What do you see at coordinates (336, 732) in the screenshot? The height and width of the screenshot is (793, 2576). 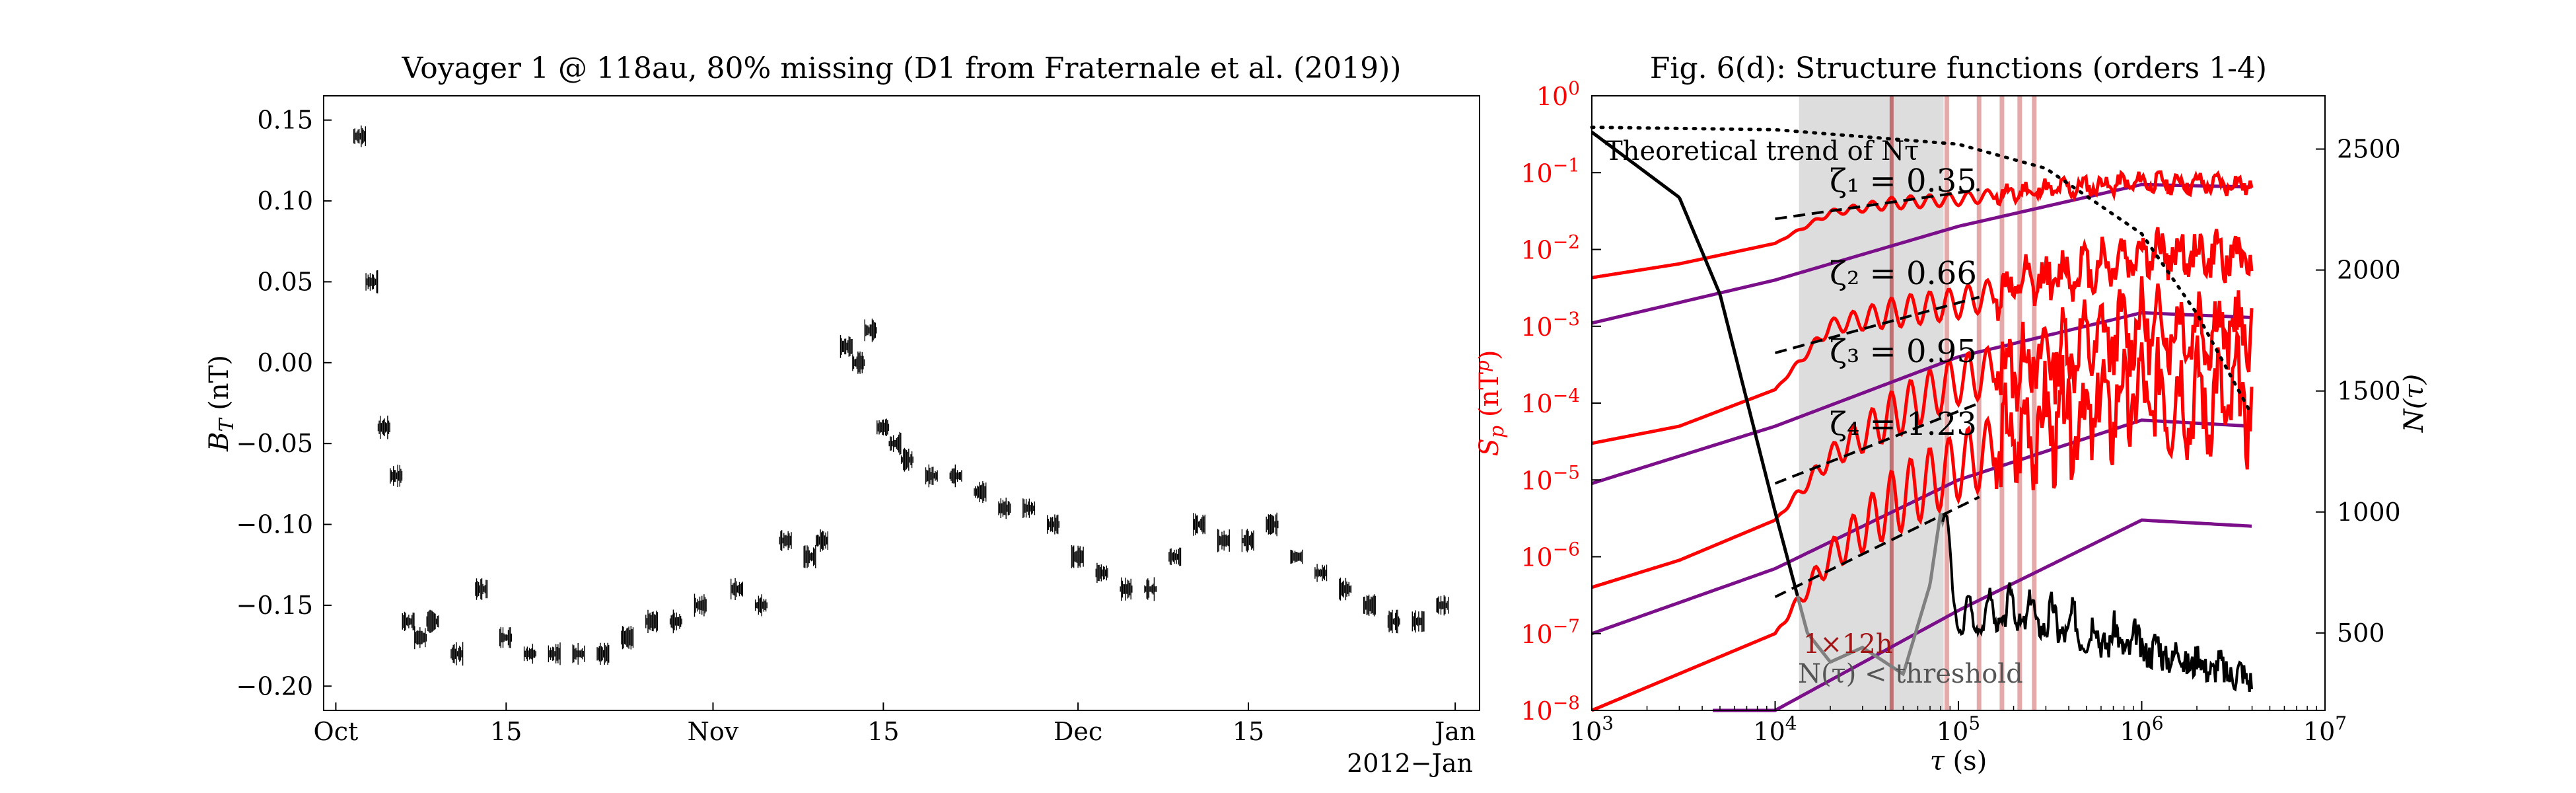 I see `left-x-tick-label: Oct` at bounding box center [336, 732].